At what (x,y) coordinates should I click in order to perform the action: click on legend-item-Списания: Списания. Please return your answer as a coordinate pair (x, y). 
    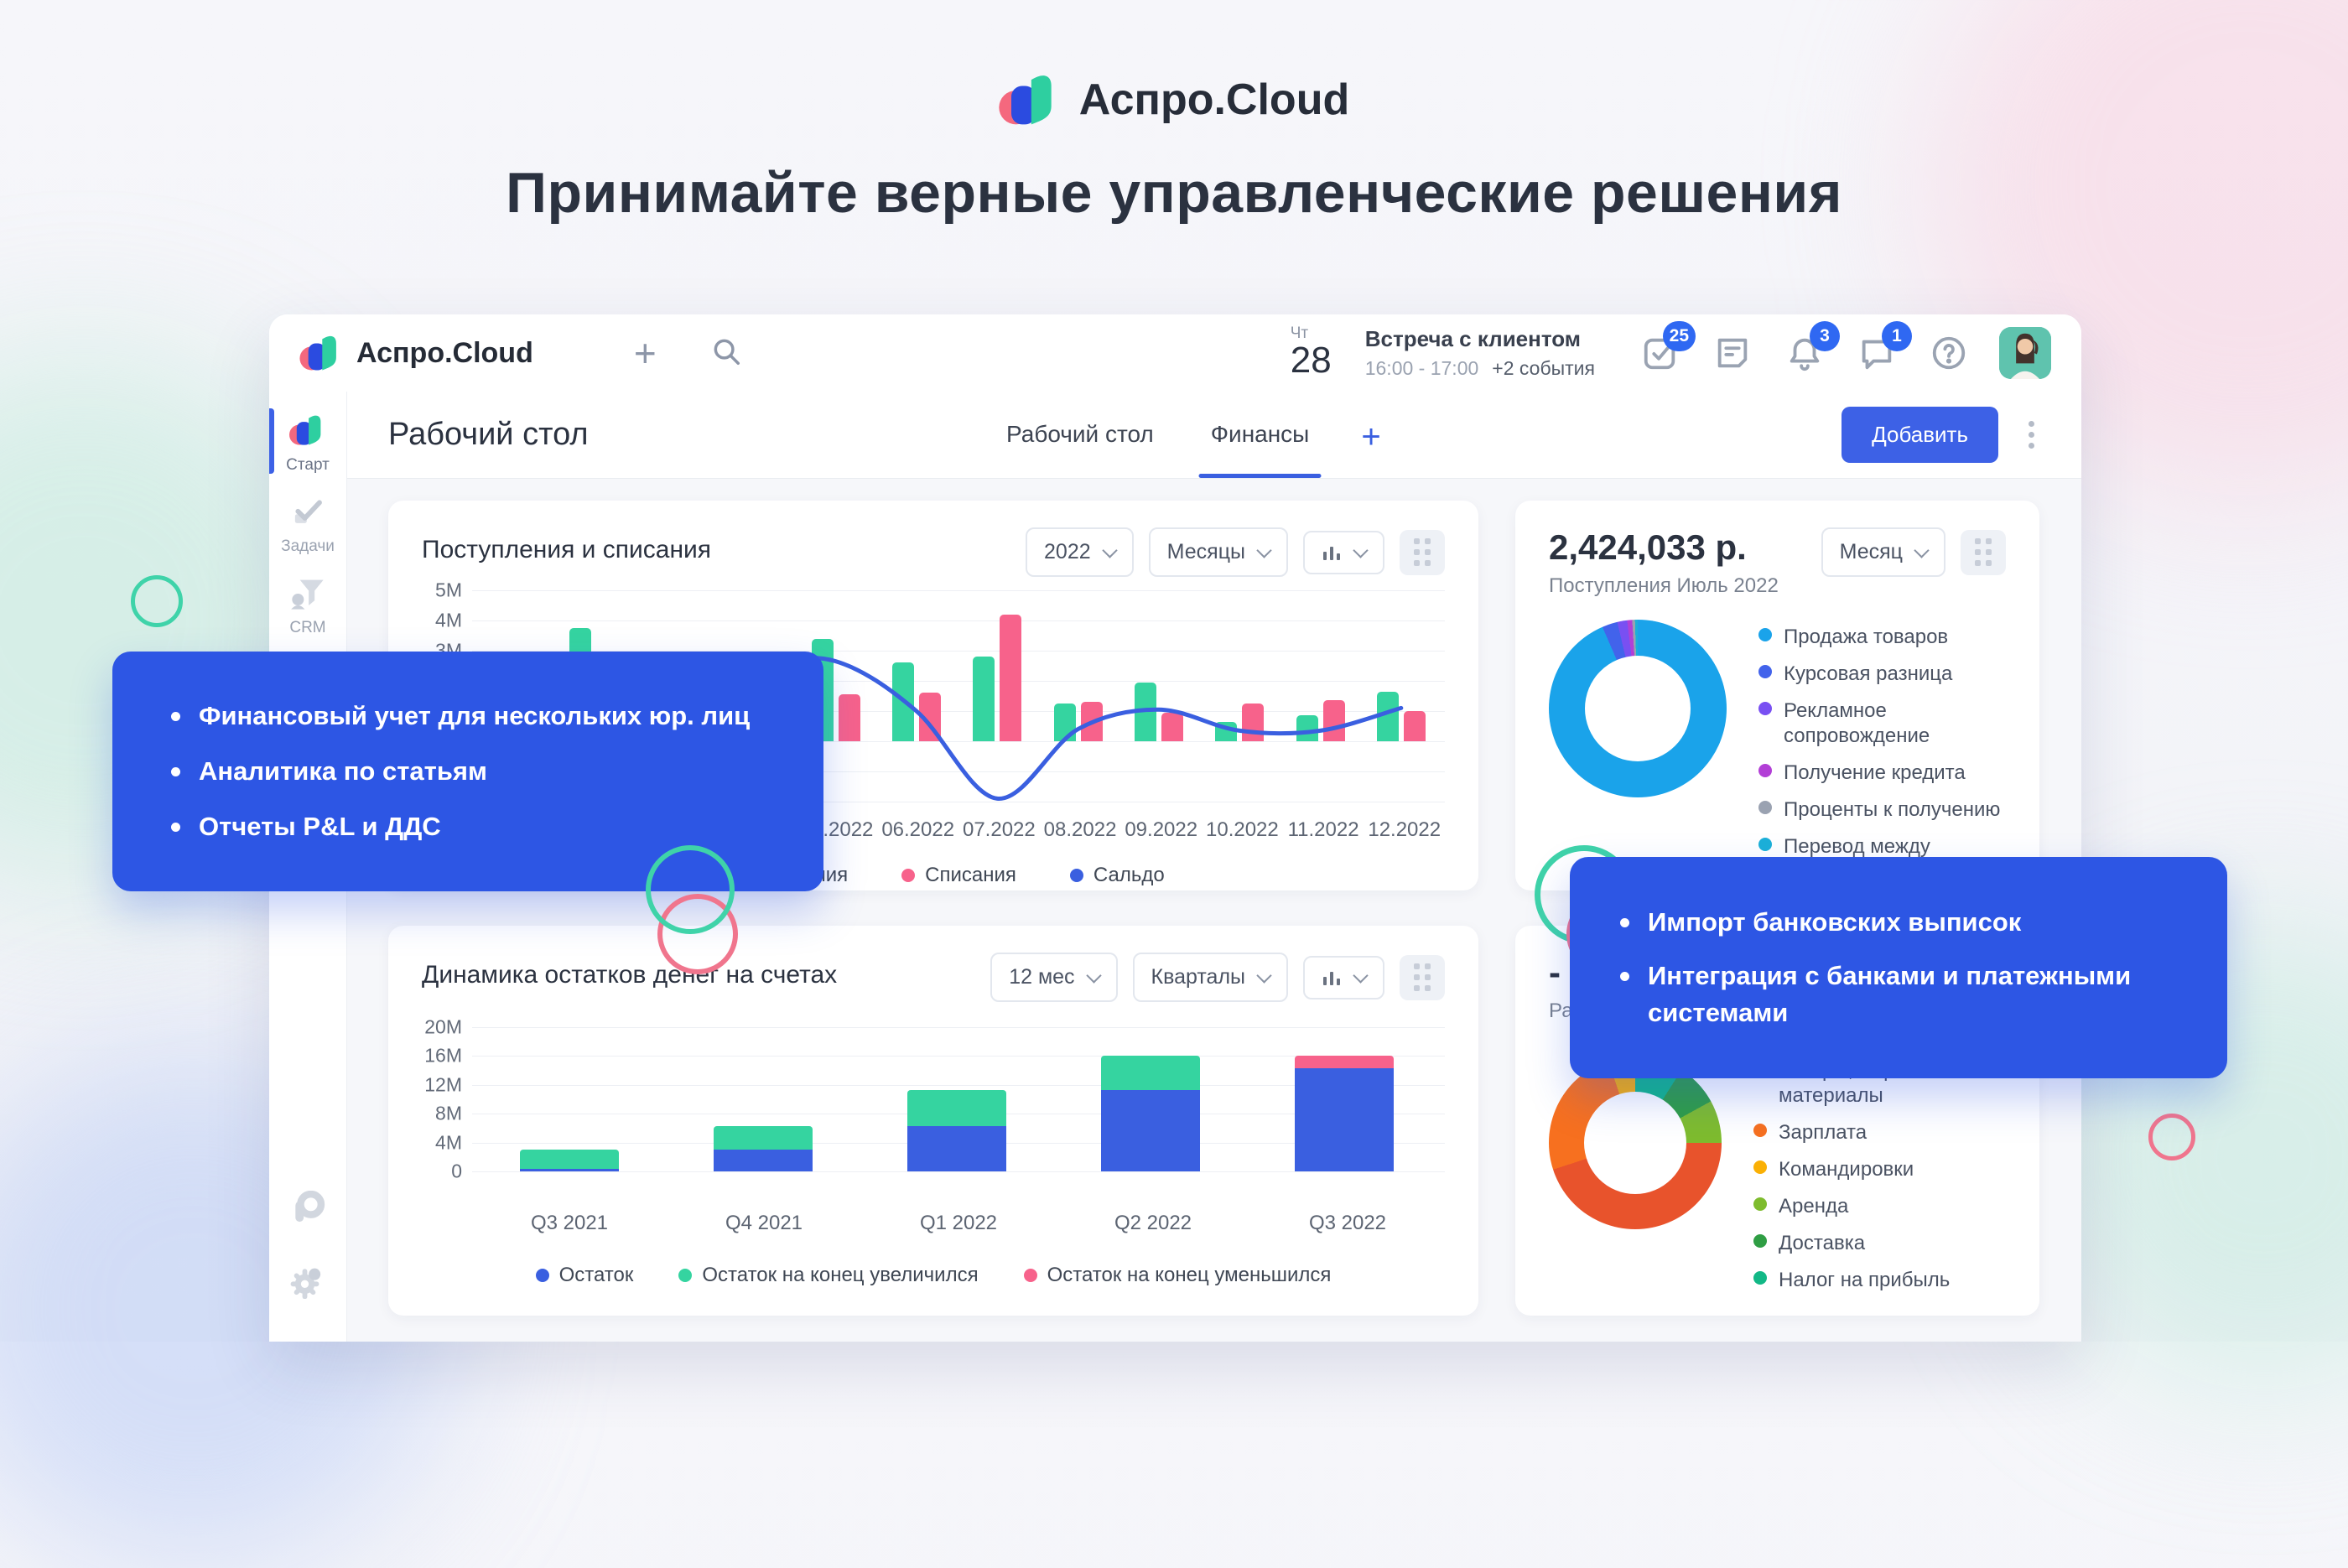
    Looking at the image, I should click on (958, 875).